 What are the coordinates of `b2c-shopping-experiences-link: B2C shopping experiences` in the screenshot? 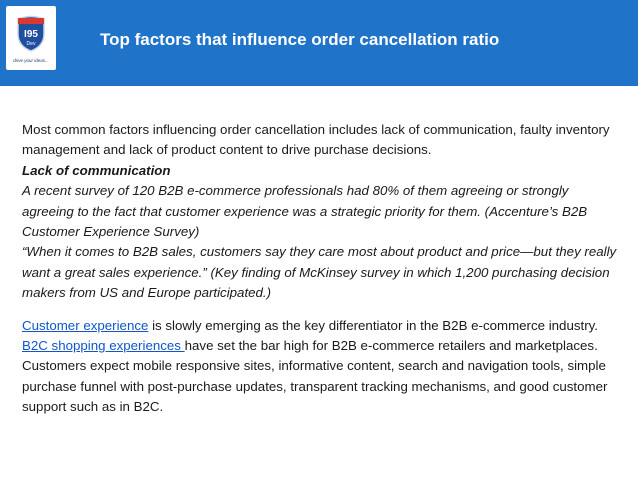 It's located at (103, 346).